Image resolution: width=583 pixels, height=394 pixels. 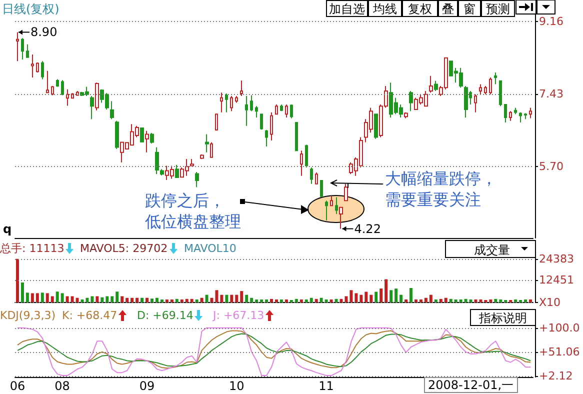 What do you see at coordinates (556, 280) in the screenshot?
I see `y-tick-label: 12451` at bounding box center [556, 280].